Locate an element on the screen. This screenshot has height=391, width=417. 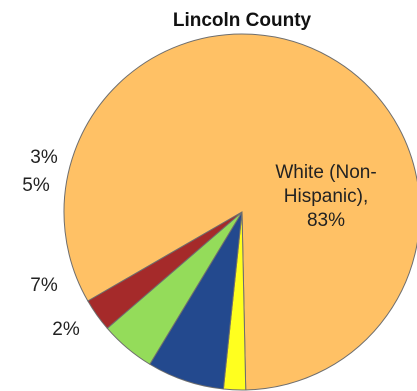
slice-label-1: 2% is located at coordinates (66, 329).